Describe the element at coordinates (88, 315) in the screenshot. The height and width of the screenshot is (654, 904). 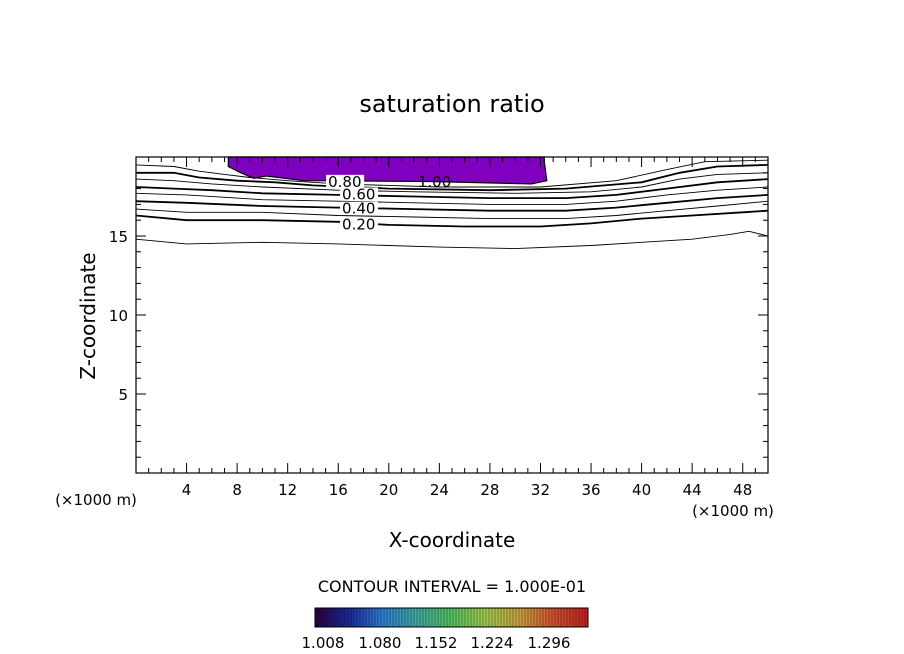
I see `y-axis-label: Z-coordinate` at that location.